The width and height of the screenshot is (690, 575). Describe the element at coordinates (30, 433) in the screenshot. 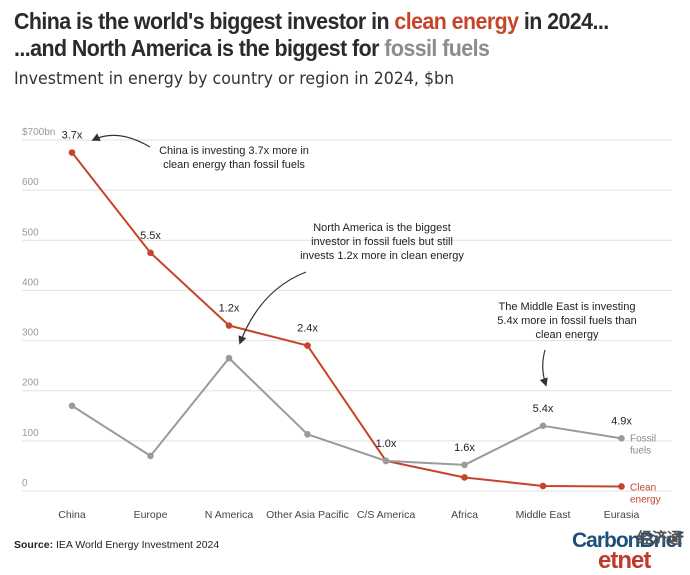

I see `y-tick-label: 100` at that location.